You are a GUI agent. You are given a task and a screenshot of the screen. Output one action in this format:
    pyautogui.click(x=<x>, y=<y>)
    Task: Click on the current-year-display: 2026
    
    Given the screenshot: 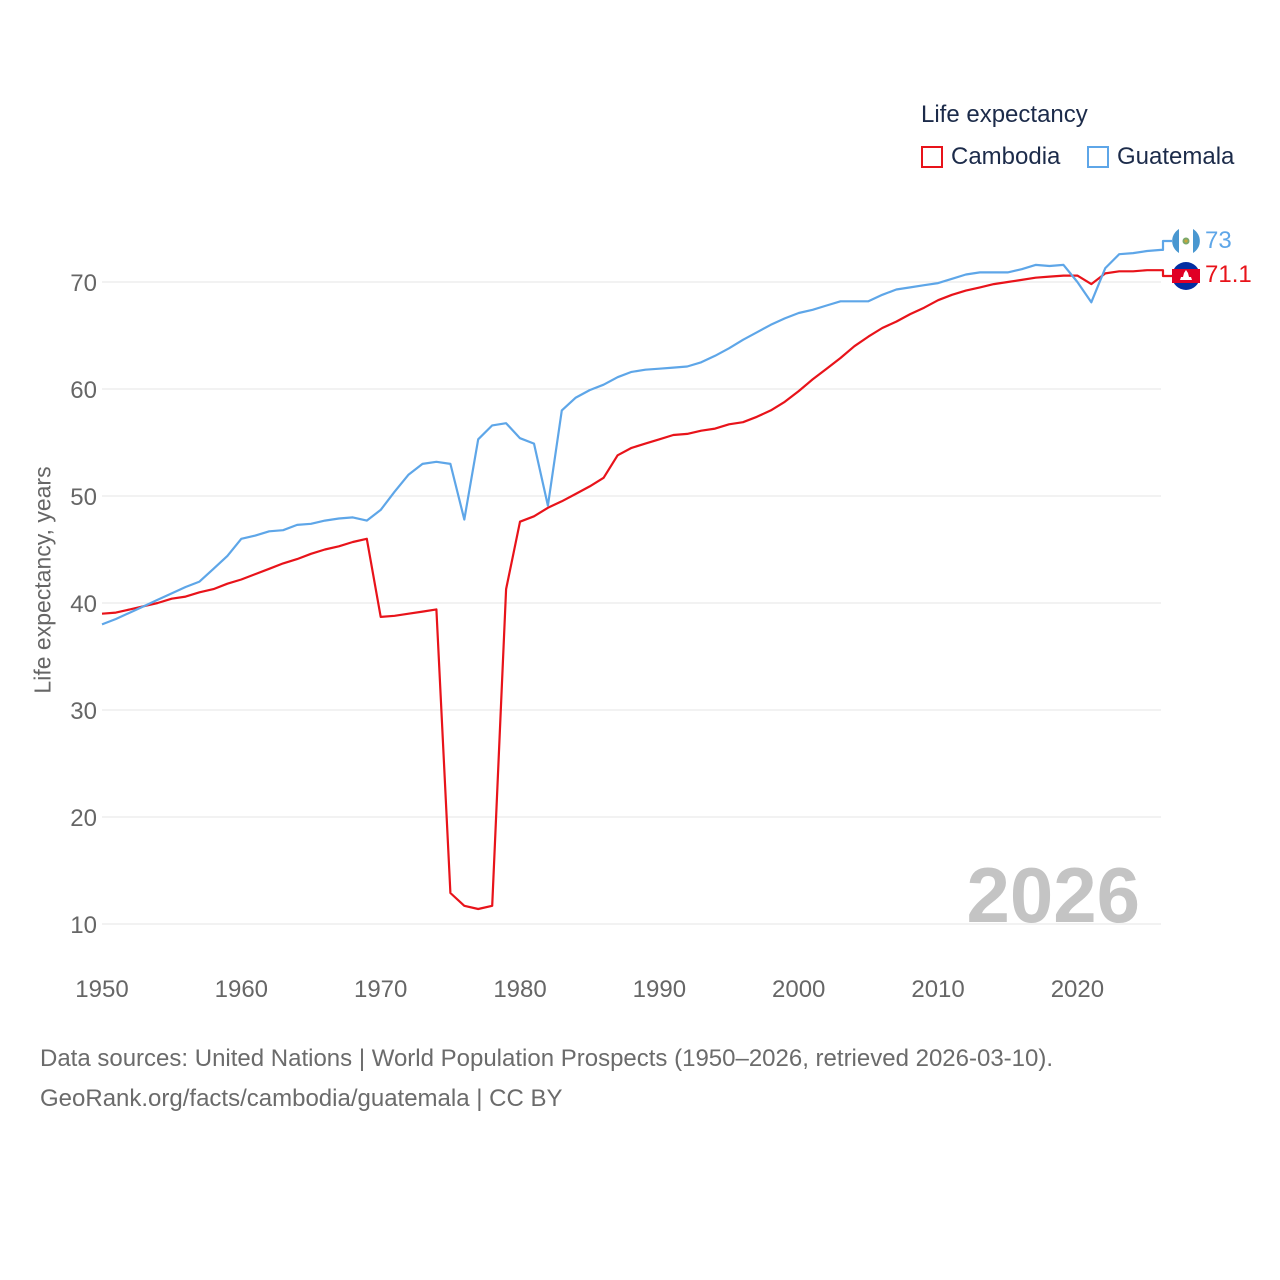 What is the action you would take?
    pyautogui.click(x=1053, y=895)
    